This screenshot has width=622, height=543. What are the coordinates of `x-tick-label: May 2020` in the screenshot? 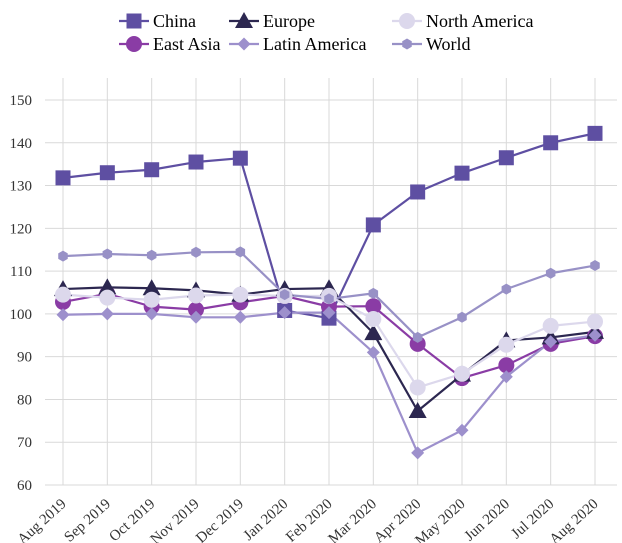 It's located at (440, 519).